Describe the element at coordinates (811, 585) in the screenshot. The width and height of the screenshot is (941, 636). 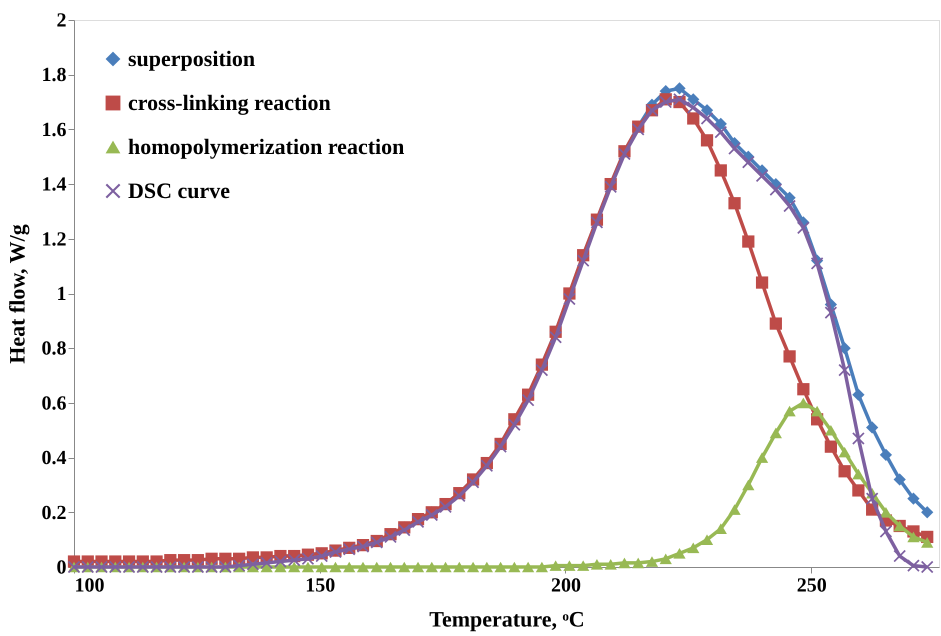
I see `x-tick-label: 250` at that location.